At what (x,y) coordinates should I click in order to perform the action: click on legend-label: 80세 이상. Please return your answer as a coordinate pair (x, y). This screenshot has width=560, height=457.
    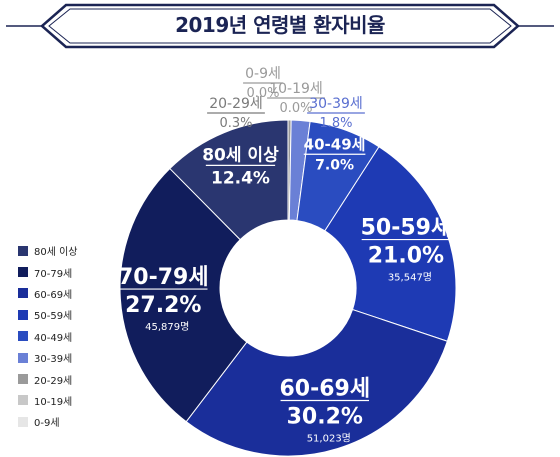
    Looking at the image, I should click on (56, 253).